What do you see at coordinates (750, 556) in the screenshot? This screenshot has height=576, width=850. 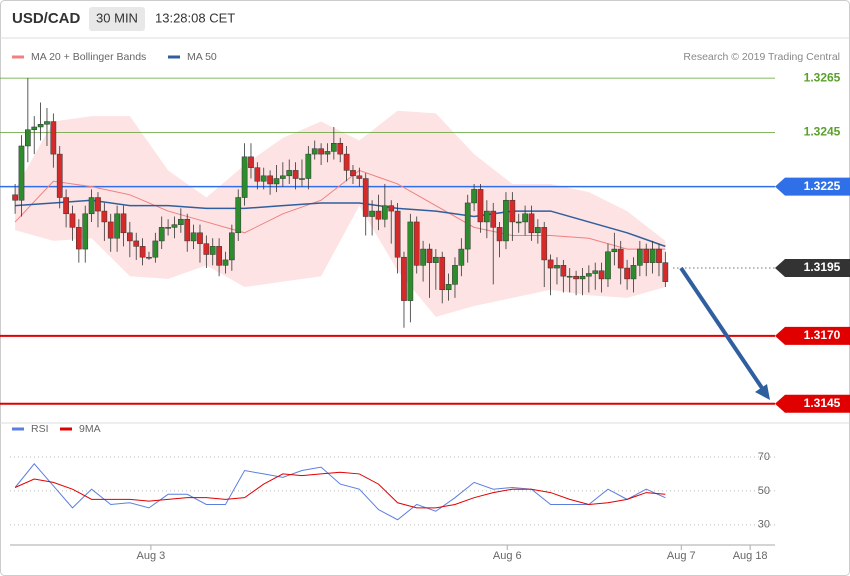 I see `x-tick-label: Aug 18` at bounding box center [750, 556].